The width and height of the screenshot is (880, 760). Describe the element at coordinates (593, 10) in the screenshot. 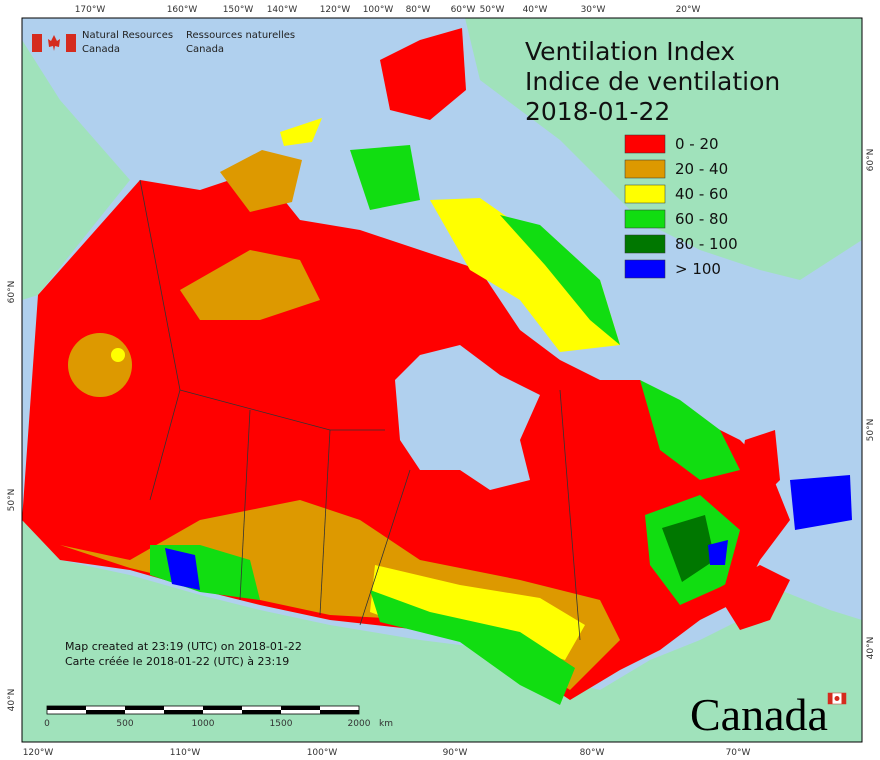

I see `lon-label: 30°W` at that location.